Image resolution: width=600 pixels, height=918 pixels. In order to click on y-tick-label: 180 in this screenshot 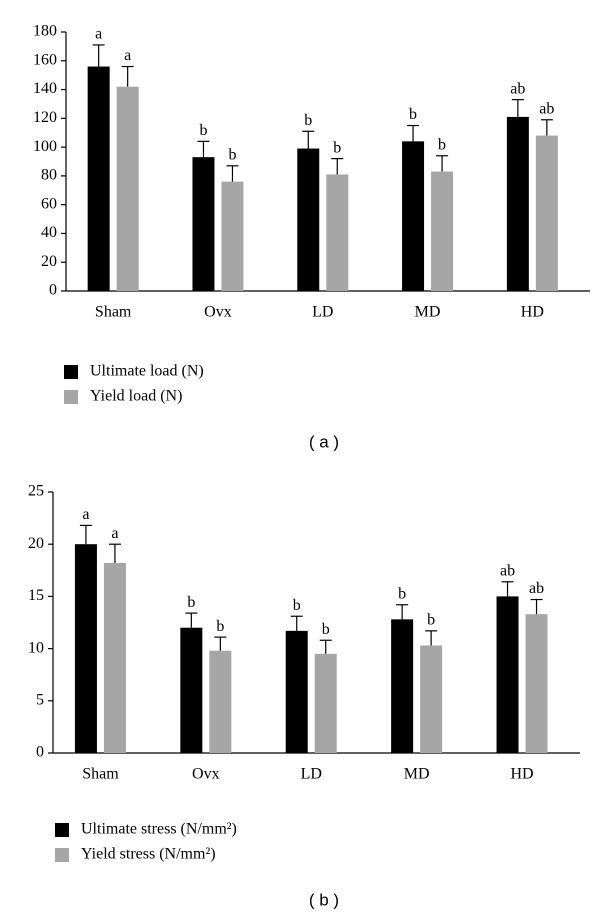, I will do `click(45, 31)`.